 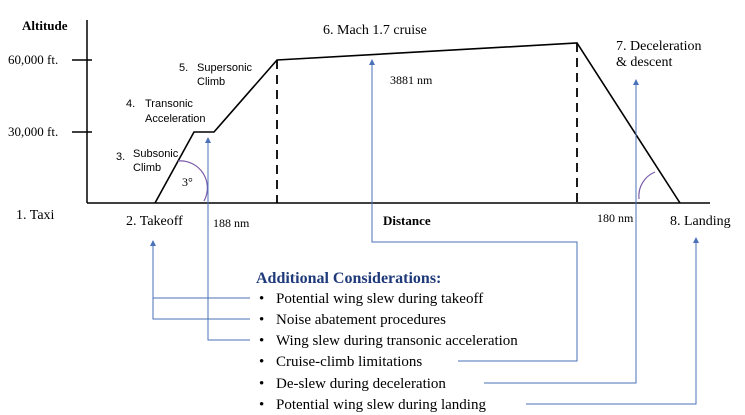 What do you see at coordinates (375, 30) in the screenshot?
I see `phase-label-cruise: 6. Mach 1.7 cruise` at bounding box center [375, 30].